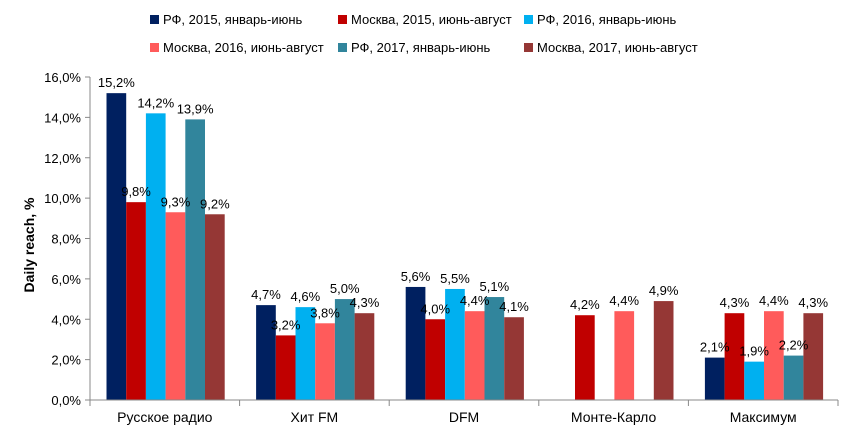 The width and height of the screenshot is (850, 437). I want to click on data-label: 2,2%, so click(794, 345).